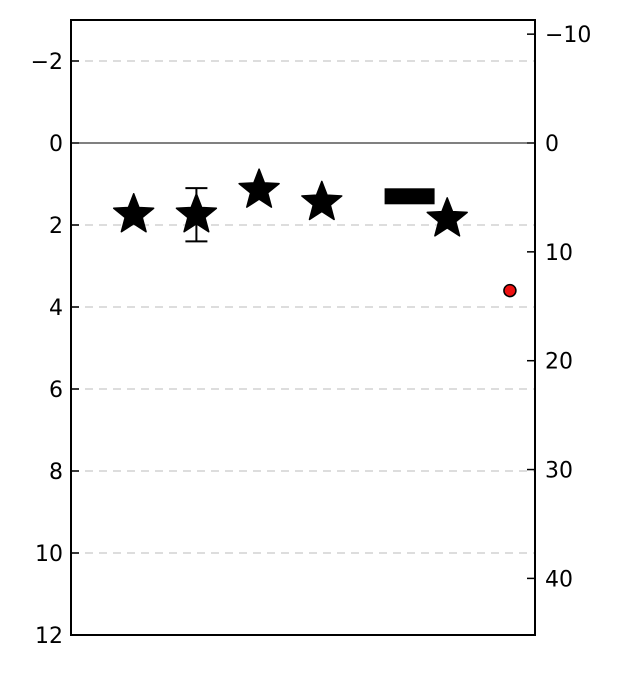 This screenshot has width=623, height=673. What do you see at coordinates (56, 390) in the screenshot?
I see `left-y-tick-label: 6` at bounding box center [56, 390].